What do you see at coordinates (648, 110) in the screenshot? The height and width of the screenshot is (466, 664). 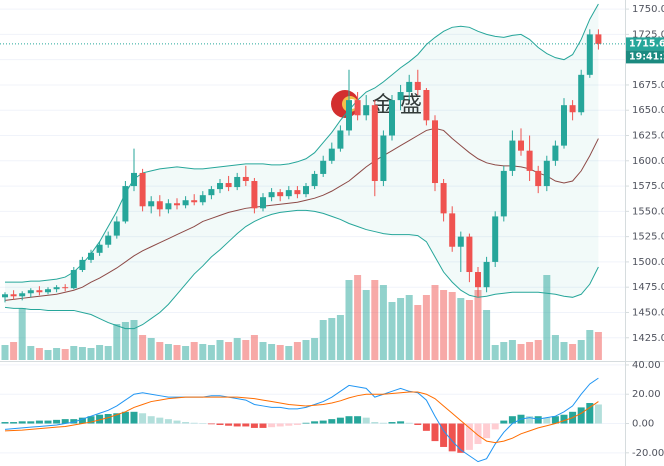 I see `y-tick-label: 1650.00` at bounding box center [648, 110].